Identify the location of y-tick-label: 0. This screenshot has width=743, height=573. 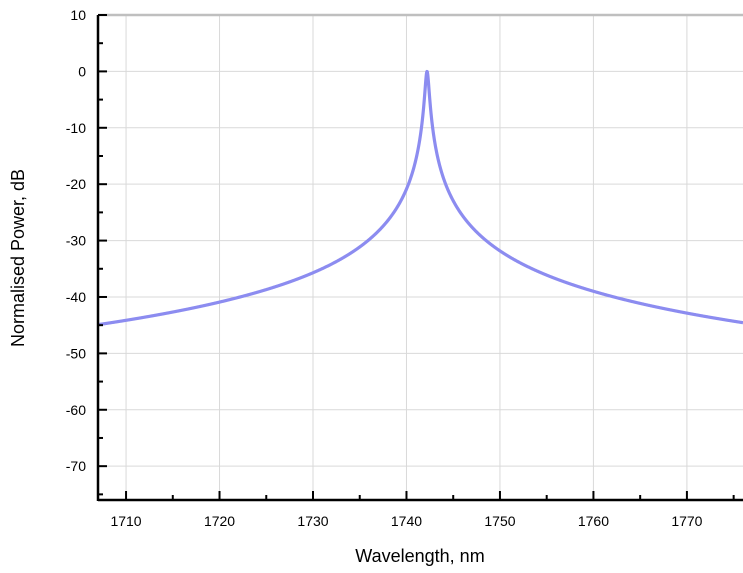
(82, 71).